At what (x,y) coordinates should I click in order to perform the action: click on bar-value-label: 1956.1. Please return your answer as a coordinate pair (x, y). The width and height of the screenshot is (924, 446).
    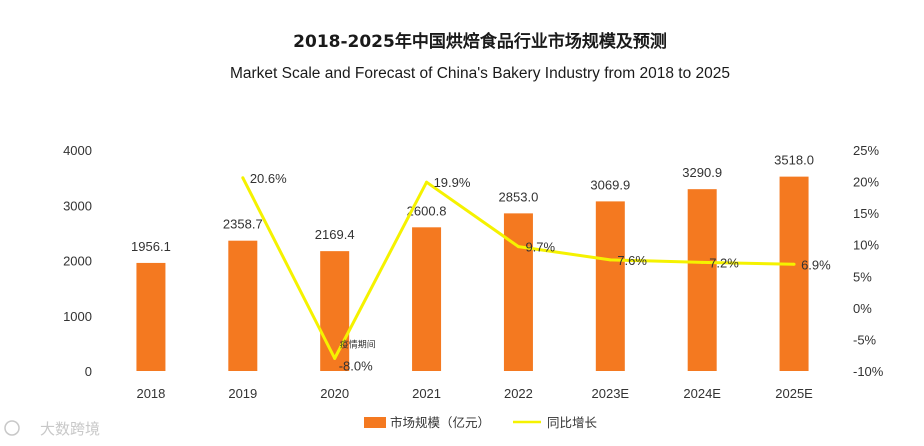
    Looking at the image, I should click on (151, 246).